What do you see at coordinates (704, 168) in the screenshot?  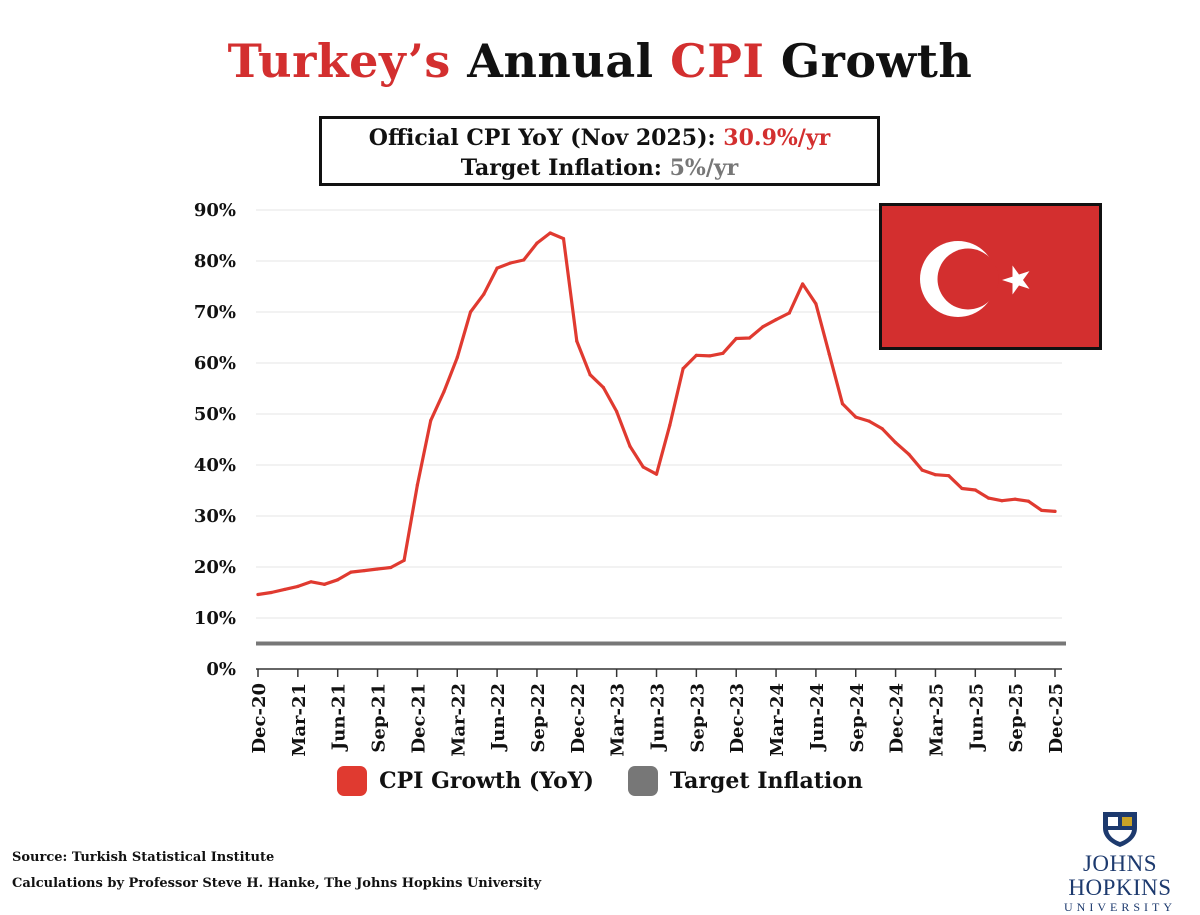 I see `target-value: 5%/yr` at bounding box center [704, 168].